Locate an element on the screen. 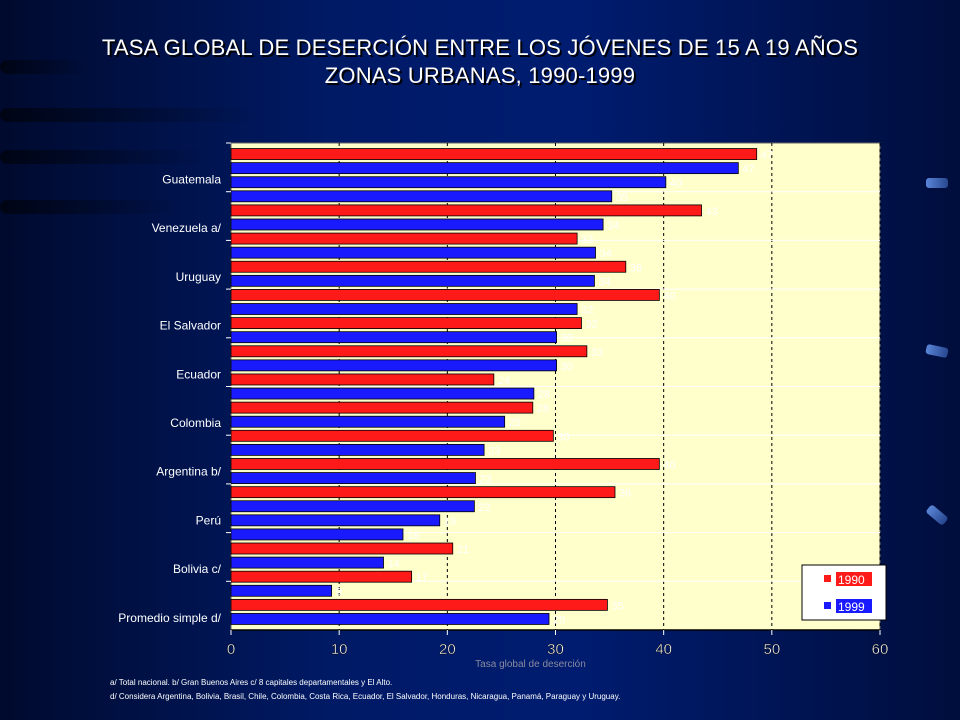 This screenshot has height=720, width=960. x-tick-label: 50 is located at coordinates (771, 649).